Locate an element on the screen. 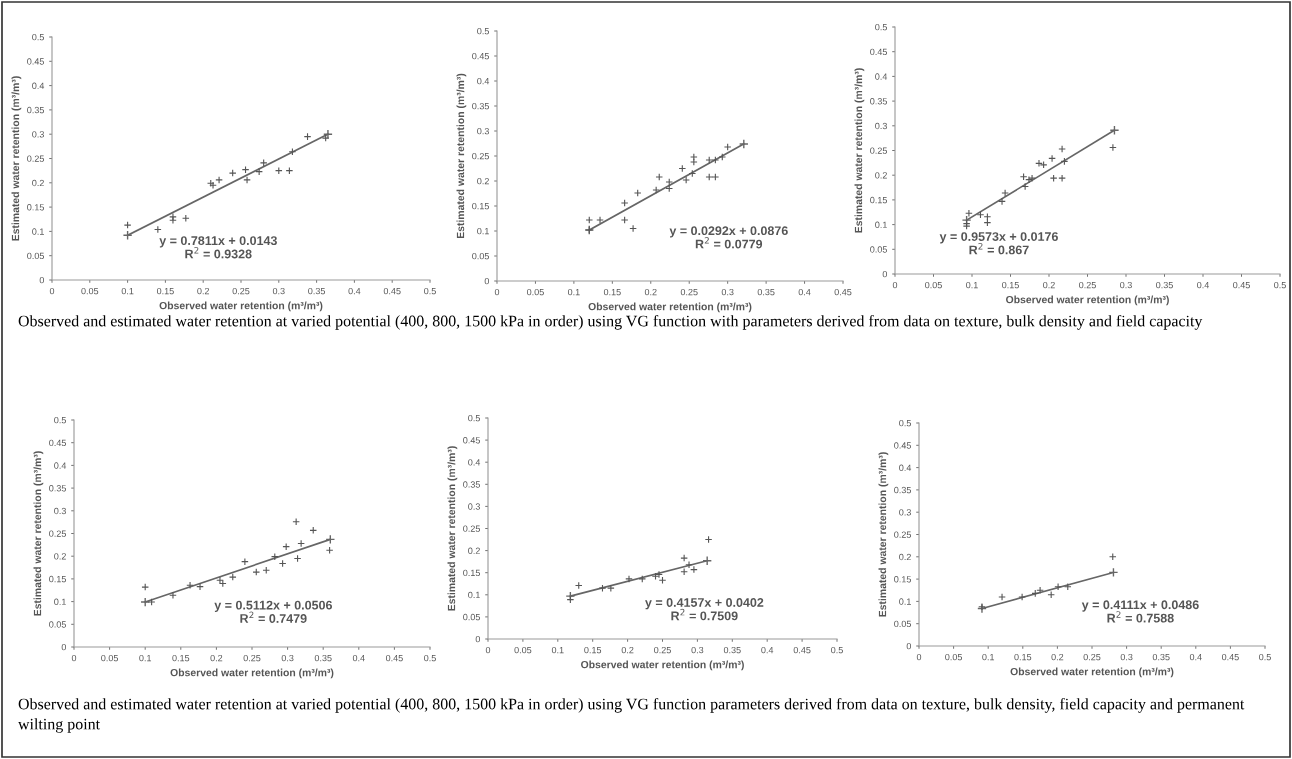 This screenshot has height=759, width=1292. x-tick-label: 0 is located at coordinates (497, 292).